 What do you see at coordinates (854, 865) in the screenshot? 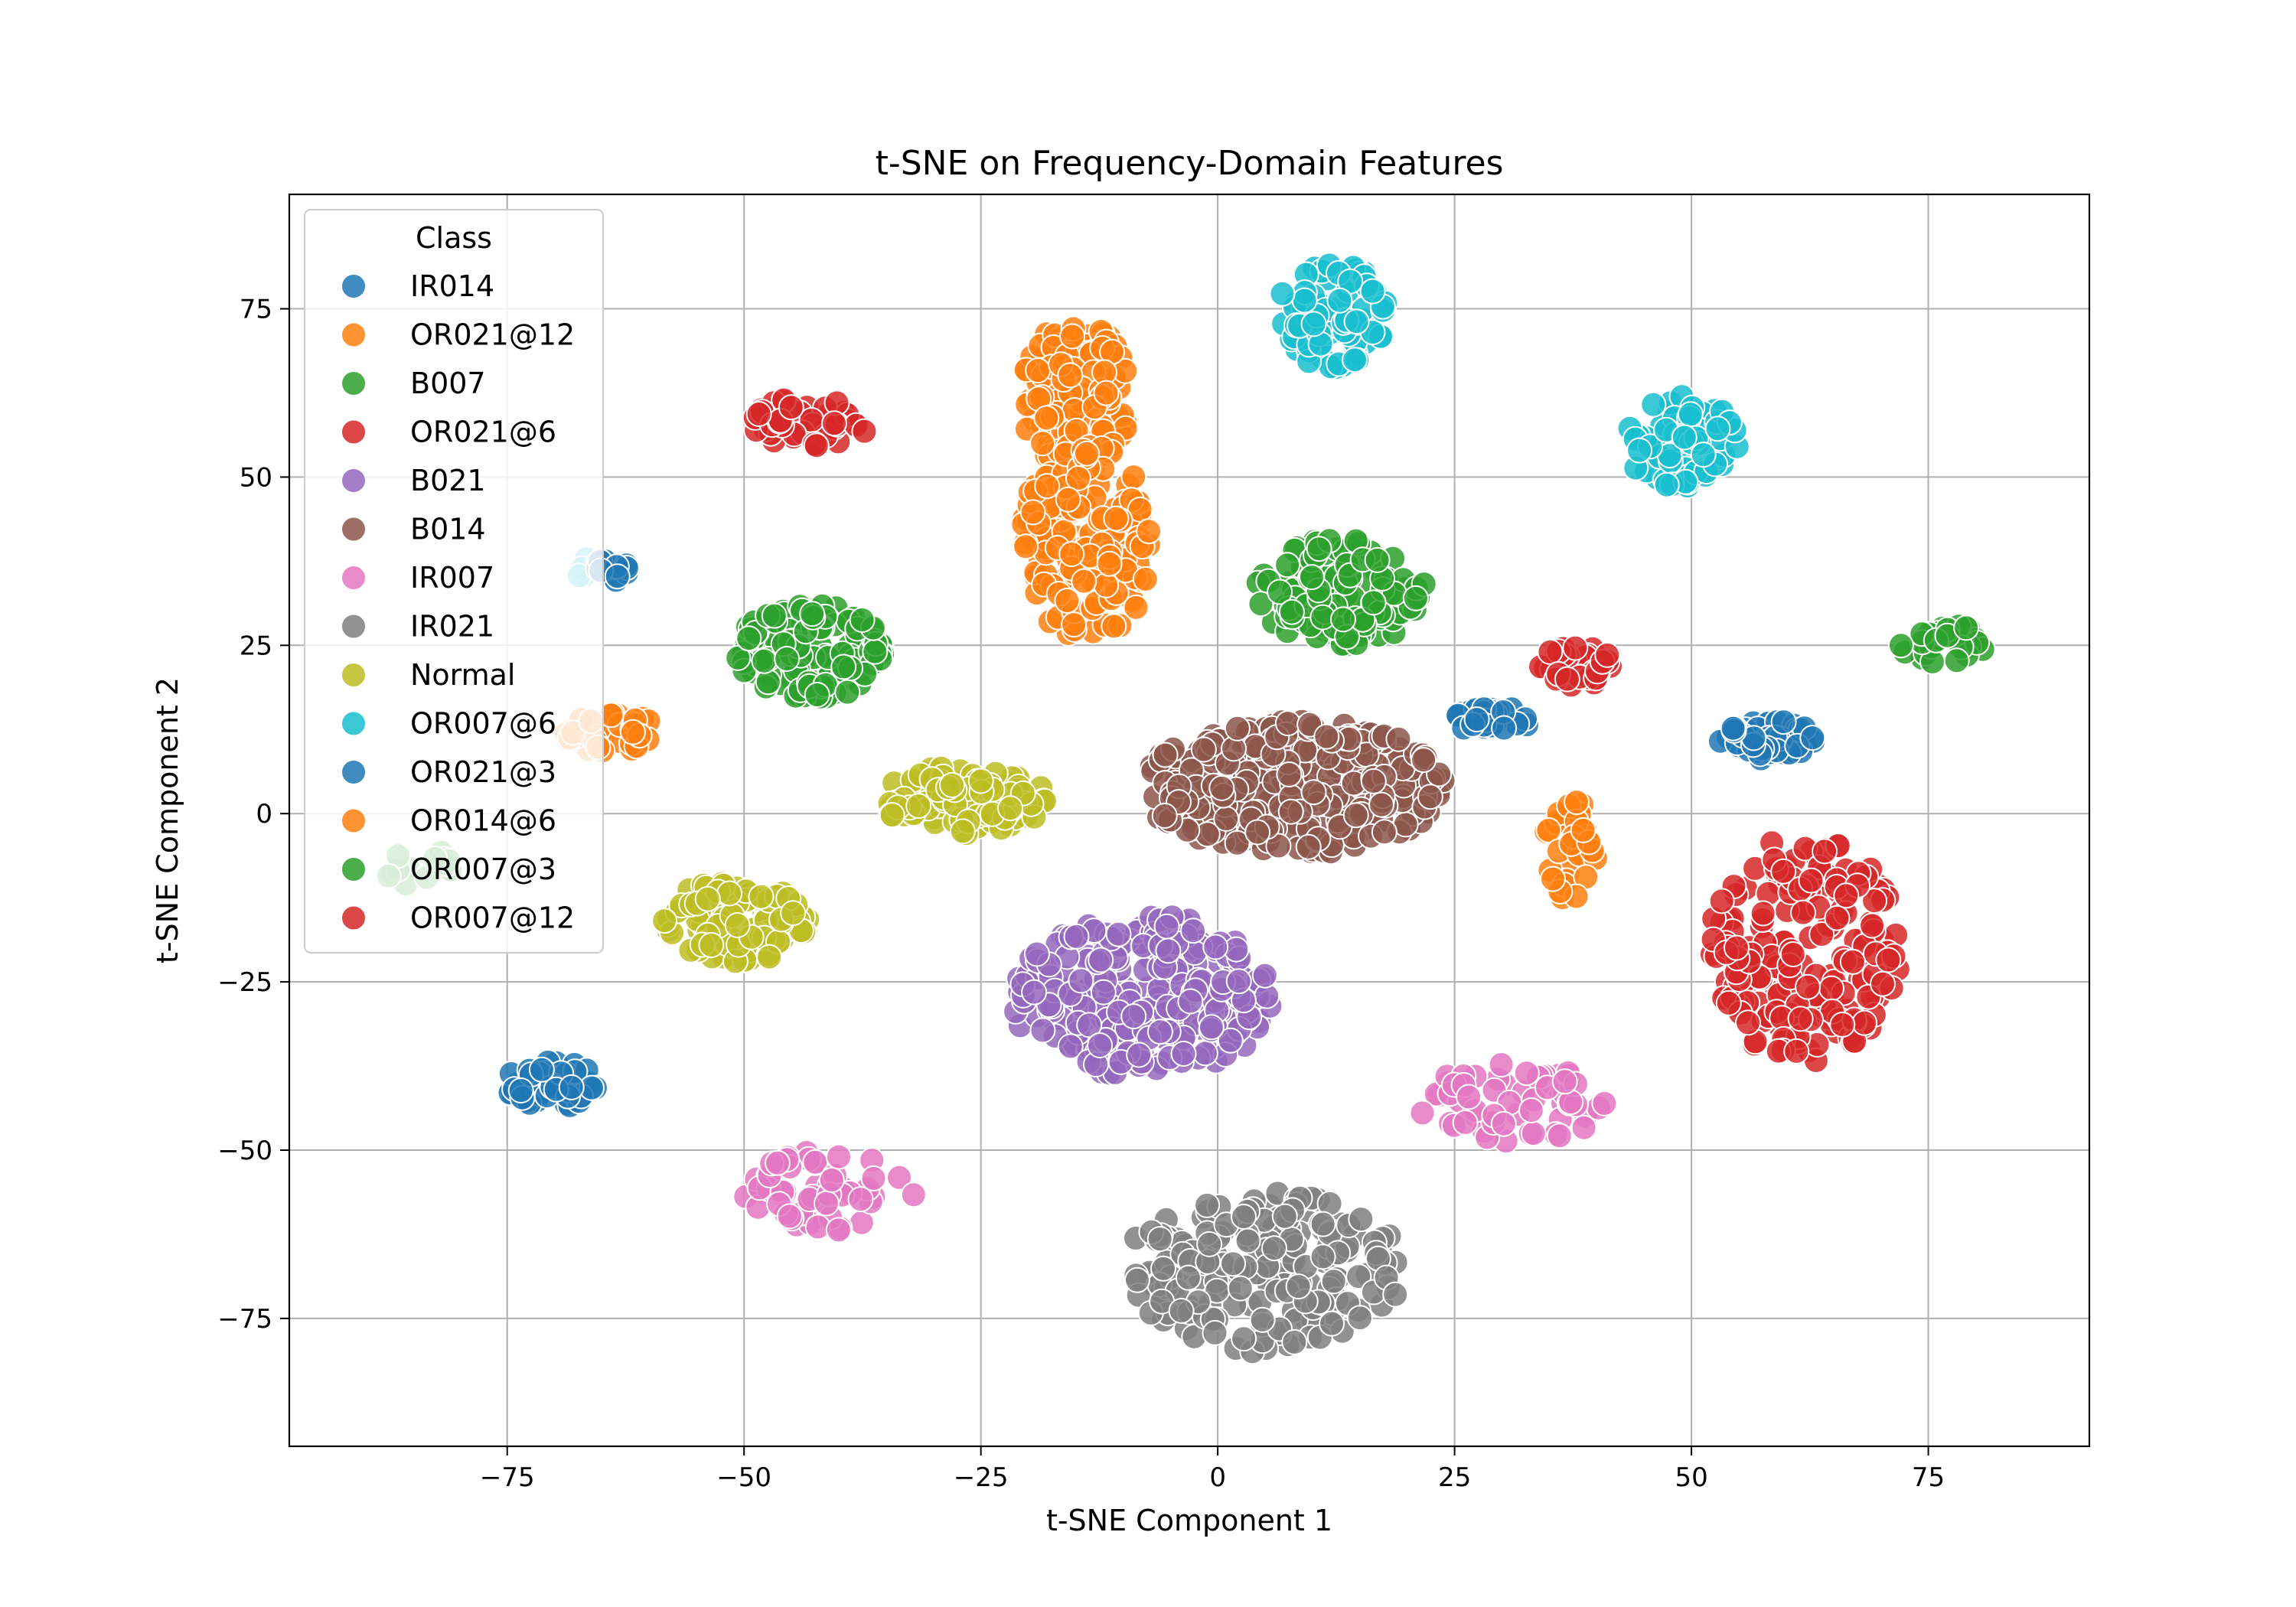
I see `series-normal` at bounding box center [854, 865].